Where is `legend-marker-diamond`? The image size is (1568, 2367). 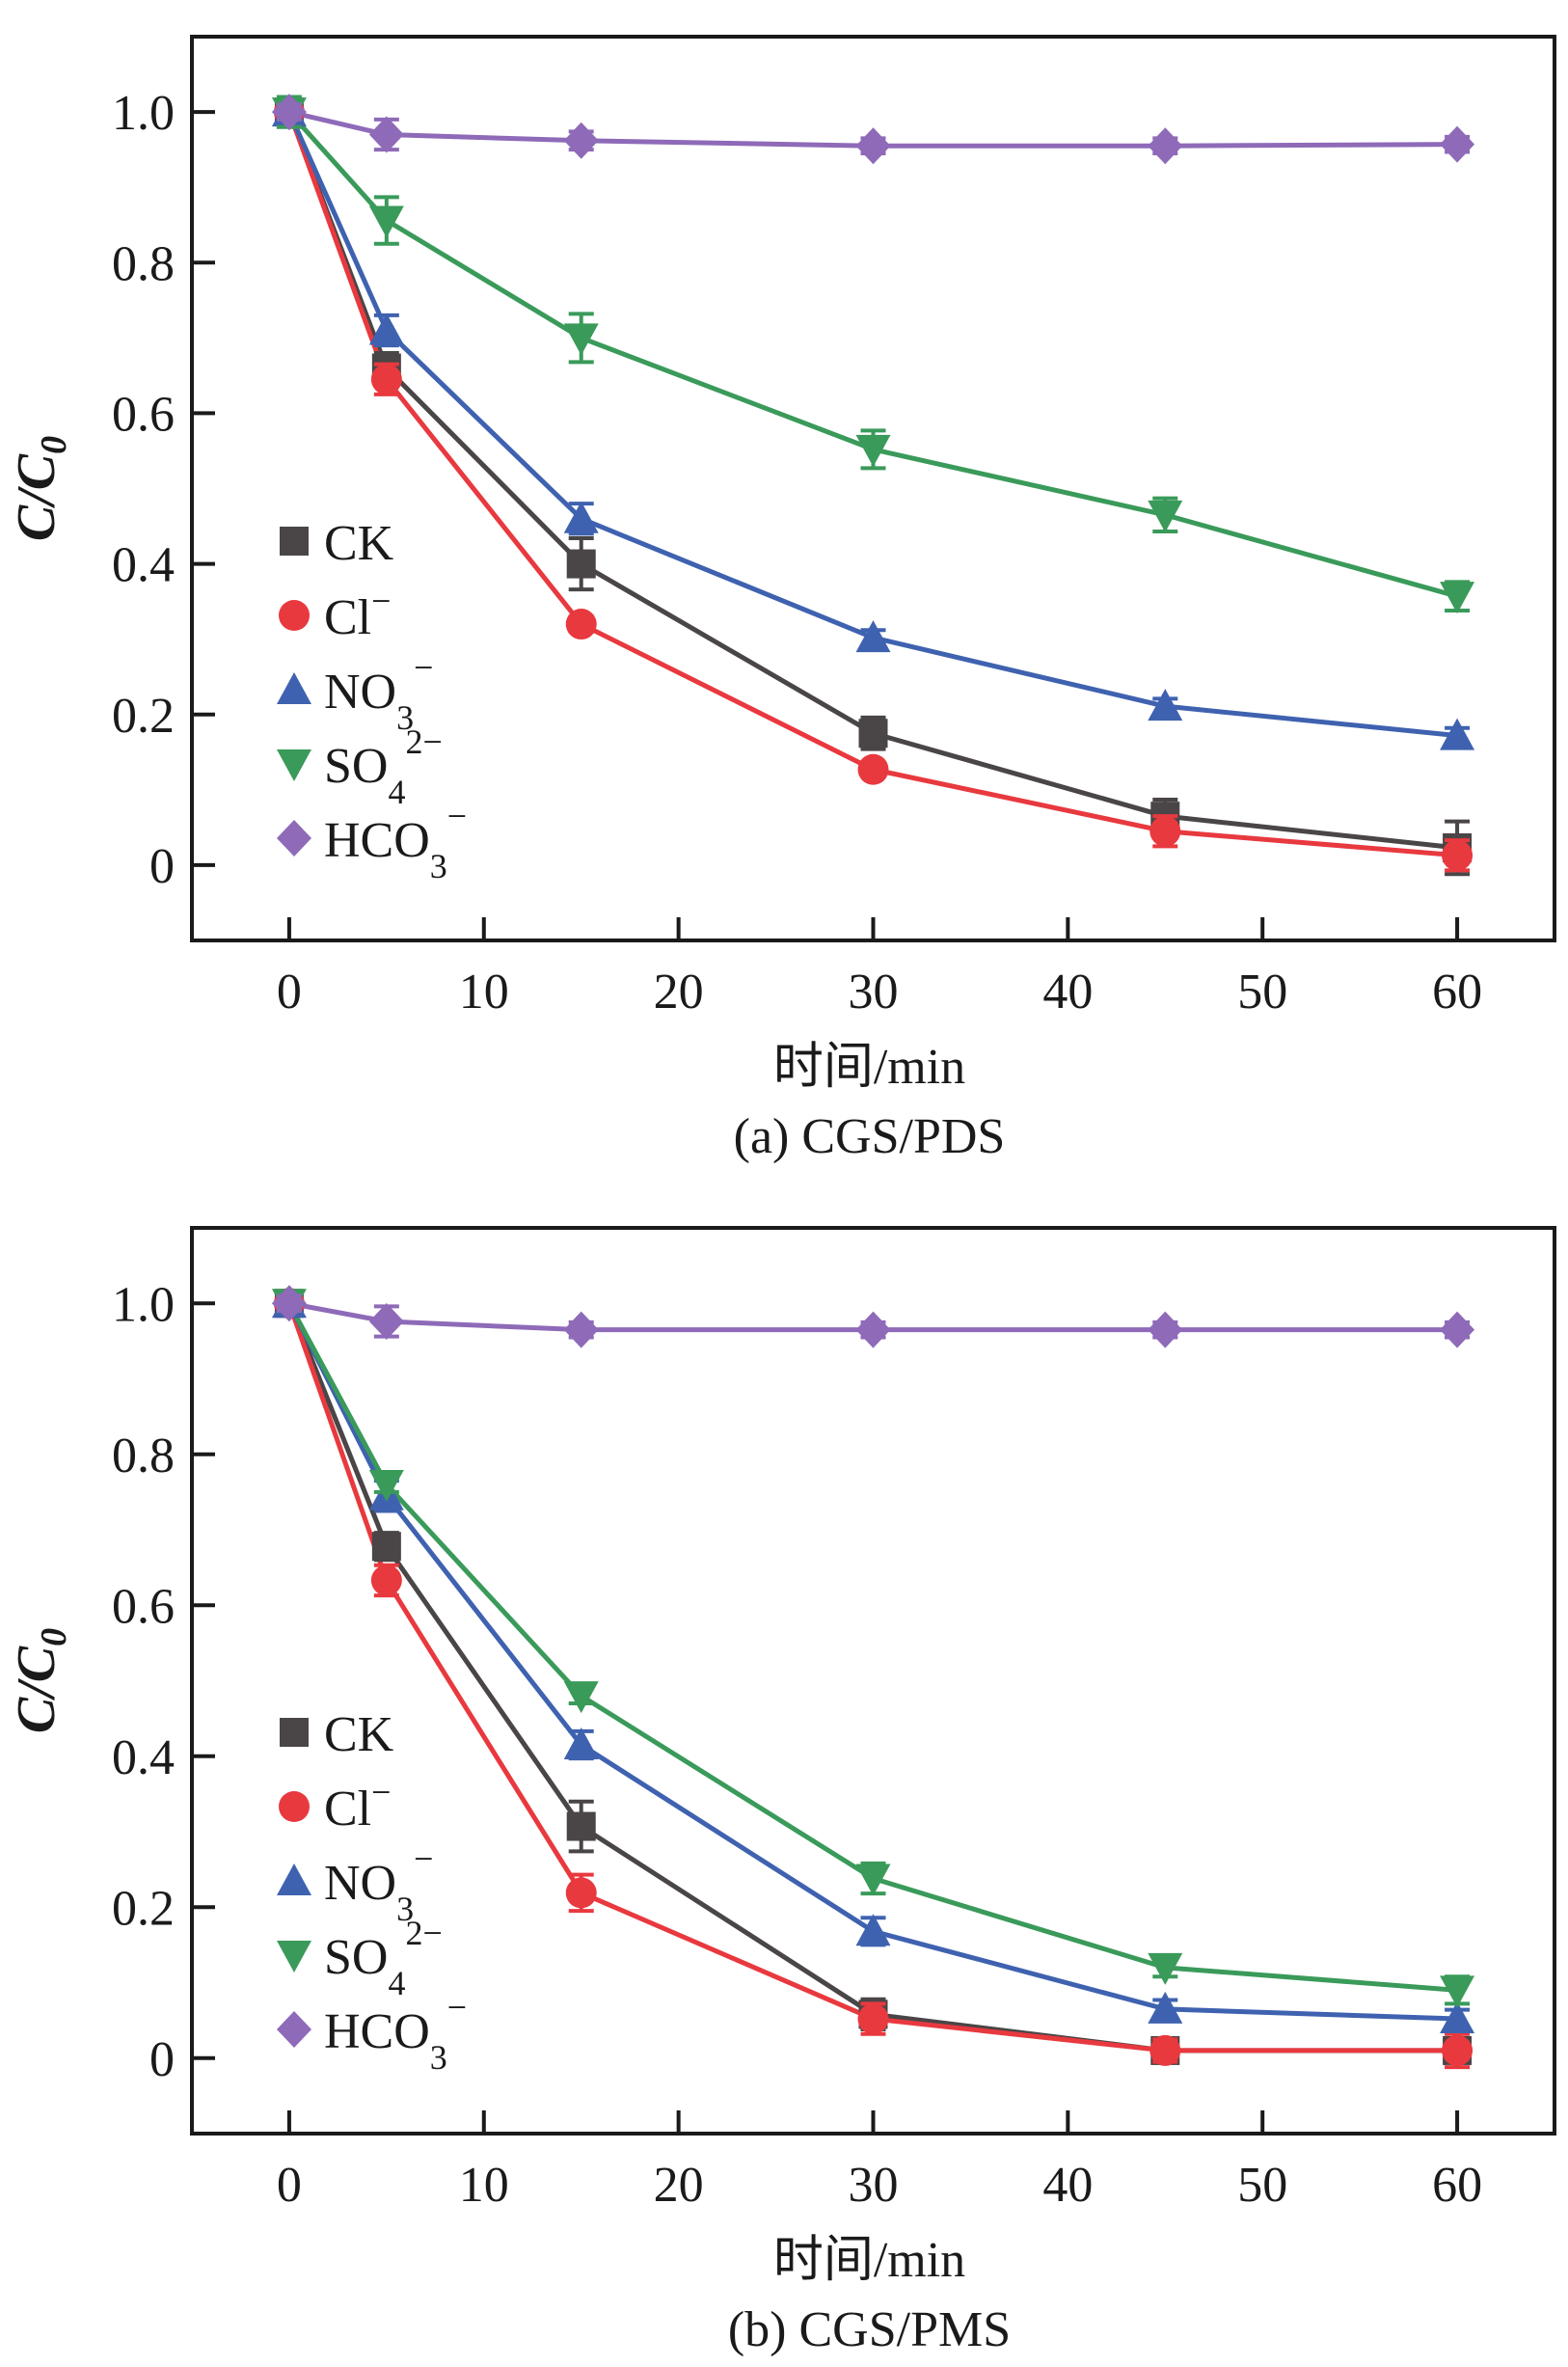 legend-marker-diamond is located at coordinates (294, 2030).